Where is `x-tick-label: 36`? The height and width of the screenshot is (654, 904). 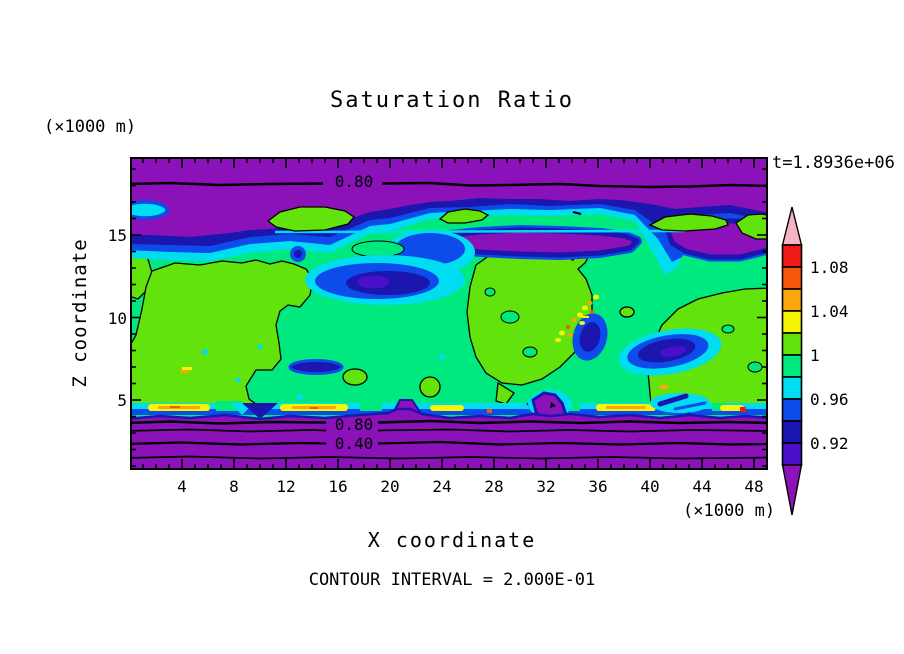 x-tick-label: 36 is located at coordinates (598, 486).